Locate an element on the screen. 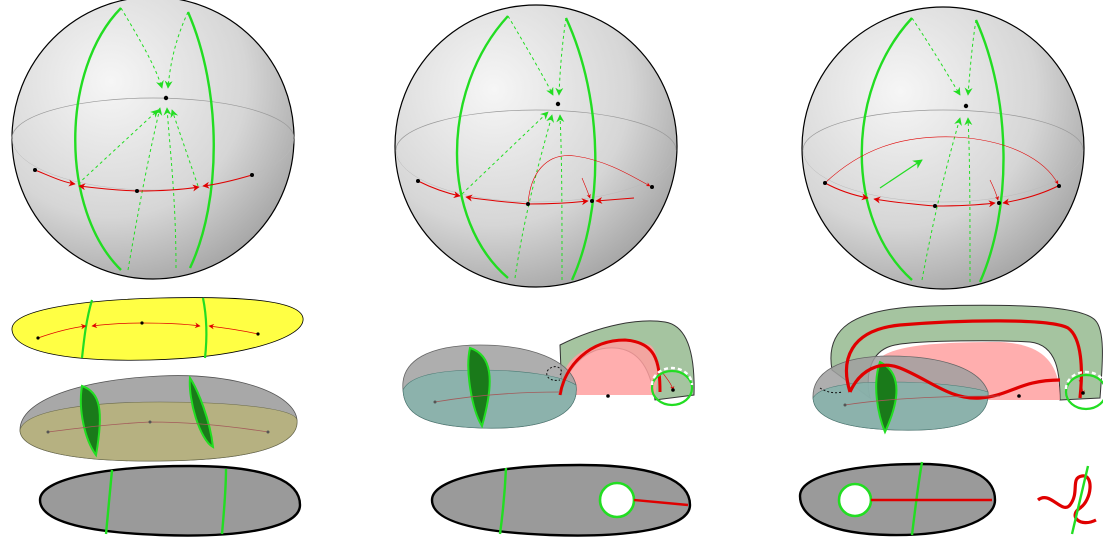 This screenshot has width=1103, height=537. disc-red-cut is located at coordinates (661, 502).